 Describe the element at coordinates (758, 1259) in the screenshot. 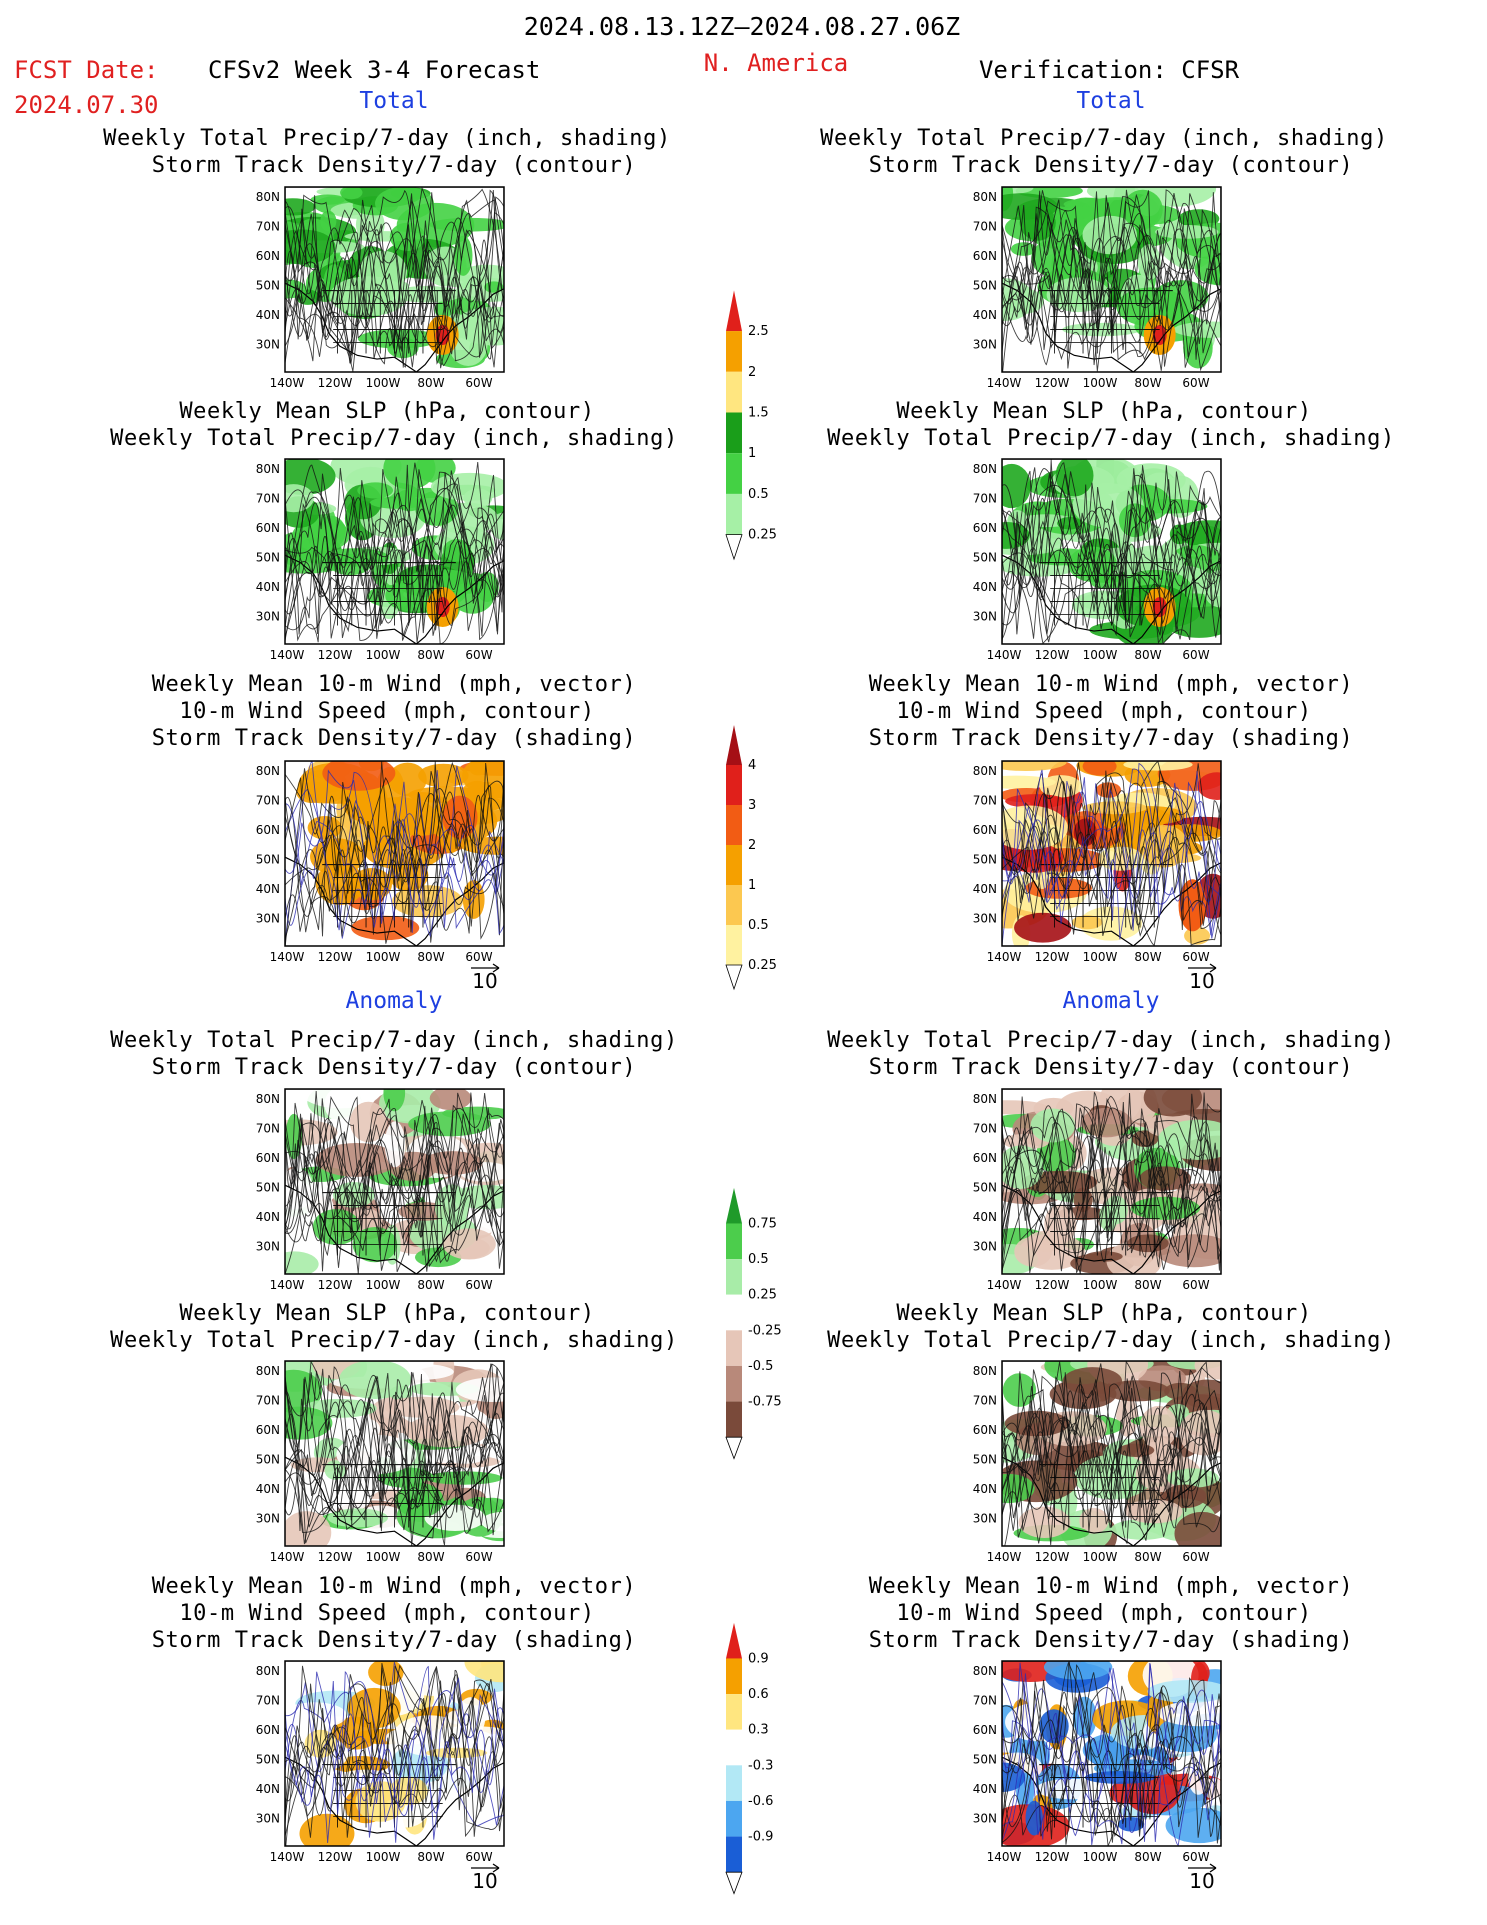

I see `colorbar-label: 0.5` at that location.